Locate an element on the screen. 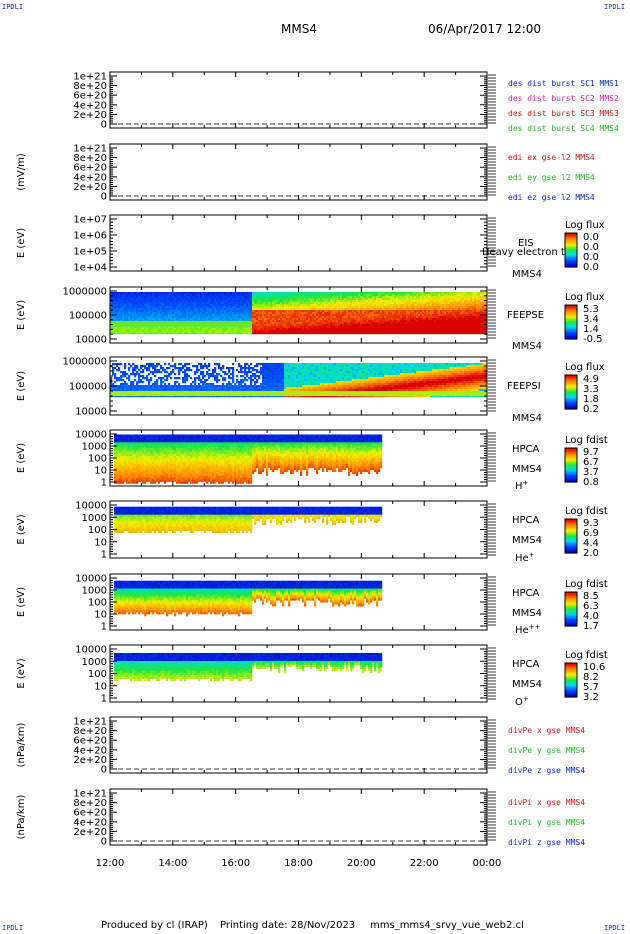 Image resolution: width=630 pixels, height=934 pixels. legend-entry: edi ey gse l2 MMS4 is located at coordinates (551, 177).